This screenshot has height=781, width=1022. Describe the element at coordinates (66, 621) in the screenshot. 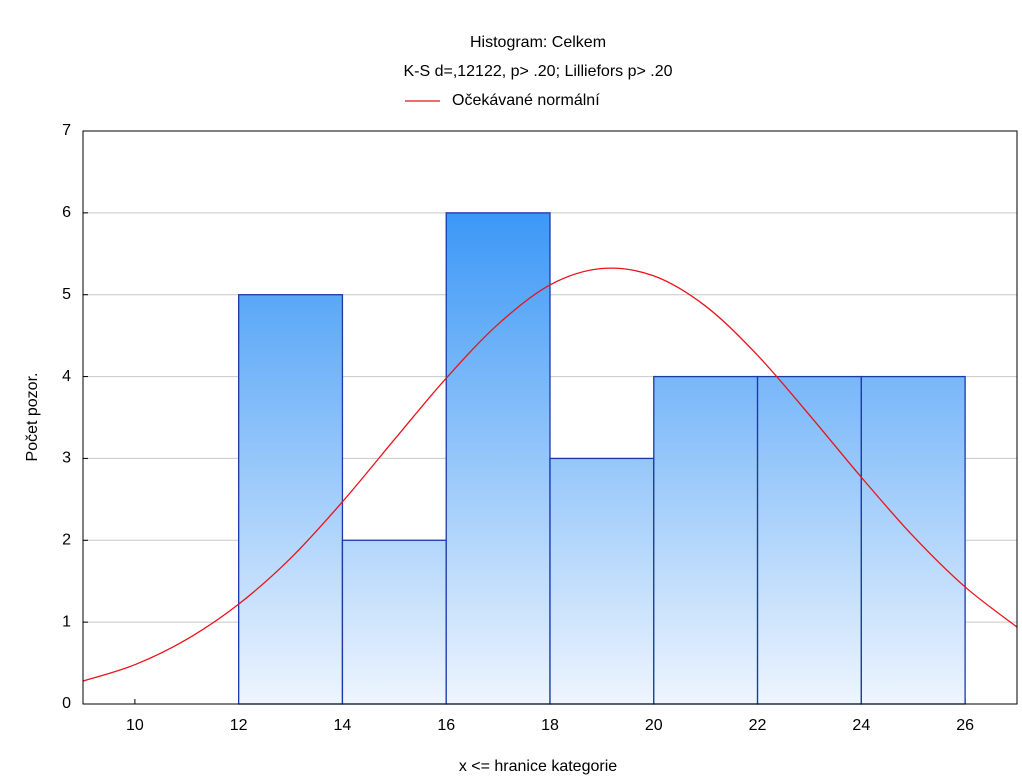

I see `y-tick-label: 1` at that location.